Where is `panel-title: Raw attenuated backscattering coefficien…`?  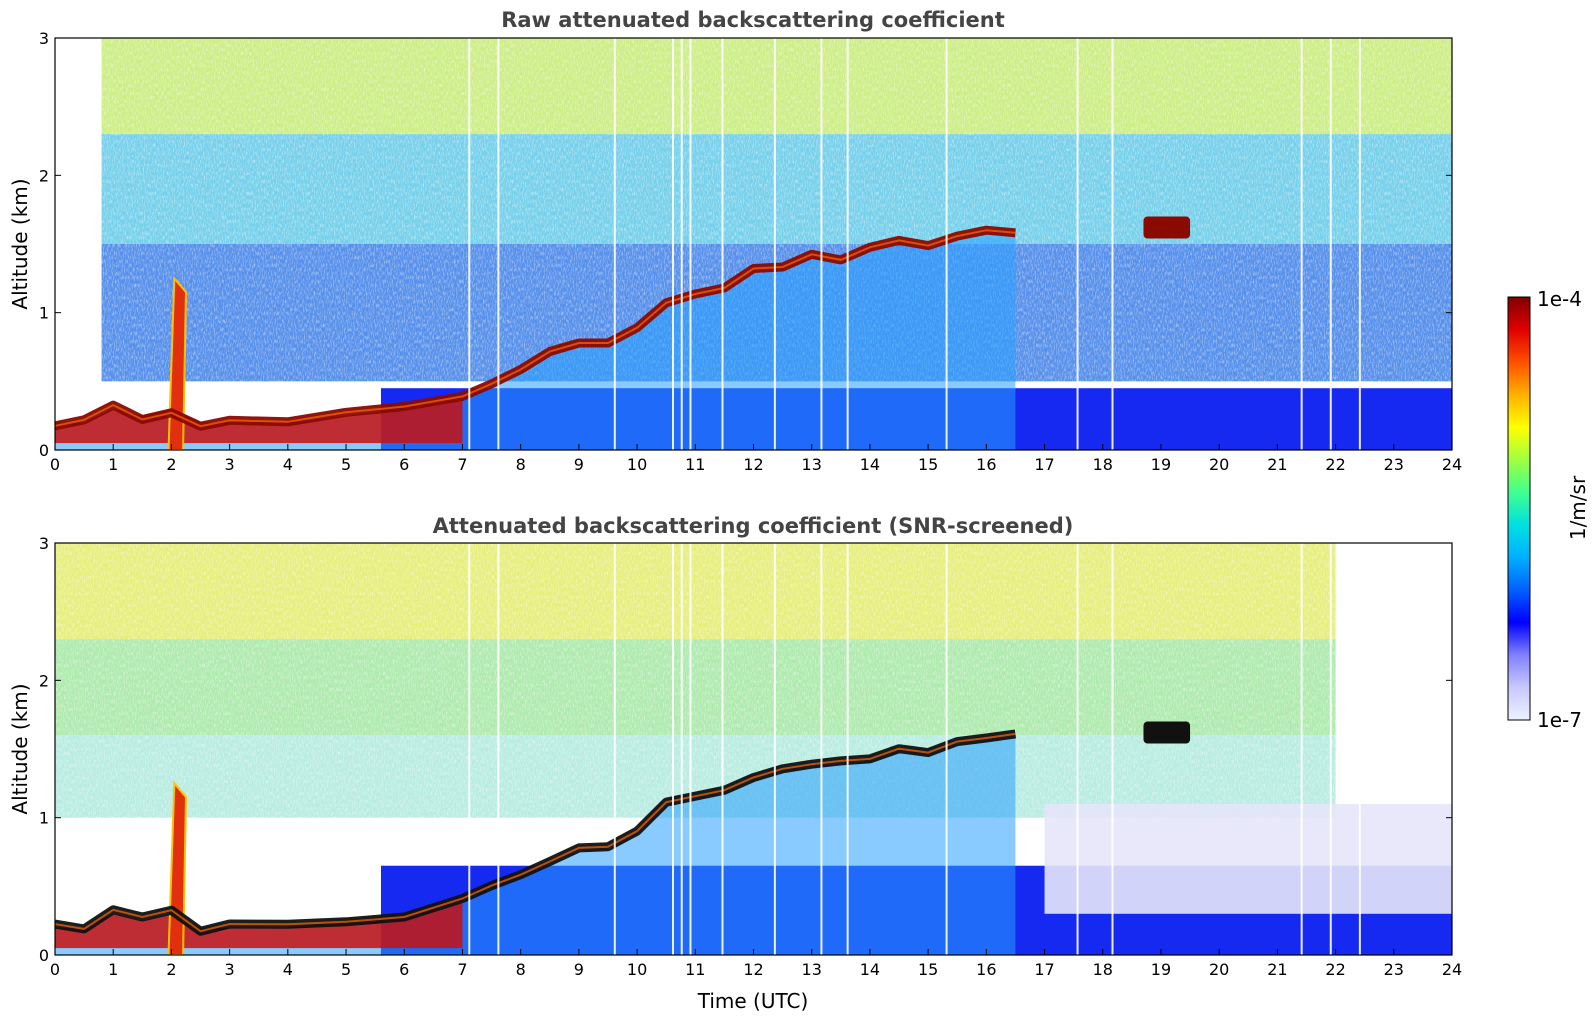
panel-title: Raw attenuated backscattering coefficien… is located at coordinates (753, 20).